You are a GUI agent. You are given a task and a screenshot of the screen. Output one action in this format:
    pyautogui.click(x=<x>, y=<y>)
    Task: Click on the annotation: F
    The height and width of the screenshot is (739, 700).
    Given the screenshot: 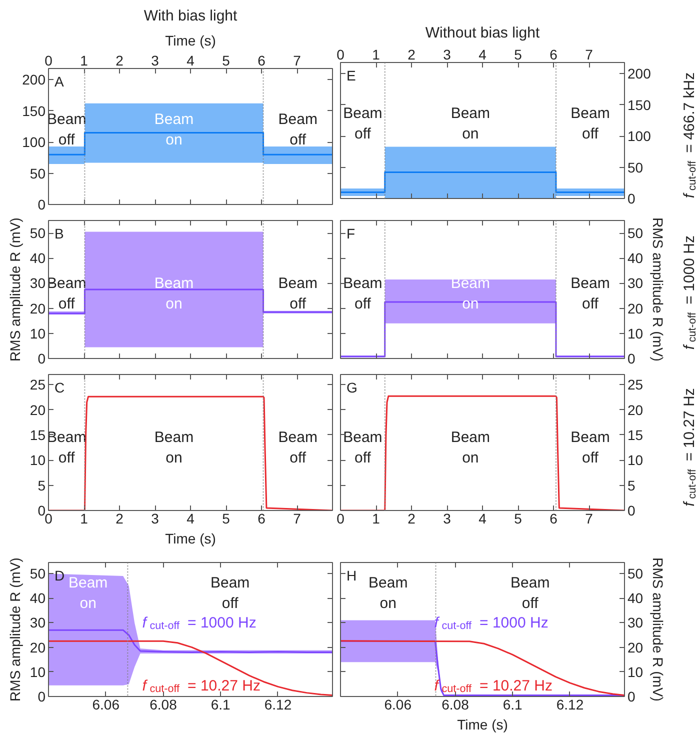 What is the action you would take?
    pyautogui.click(x=351, y=234)
    